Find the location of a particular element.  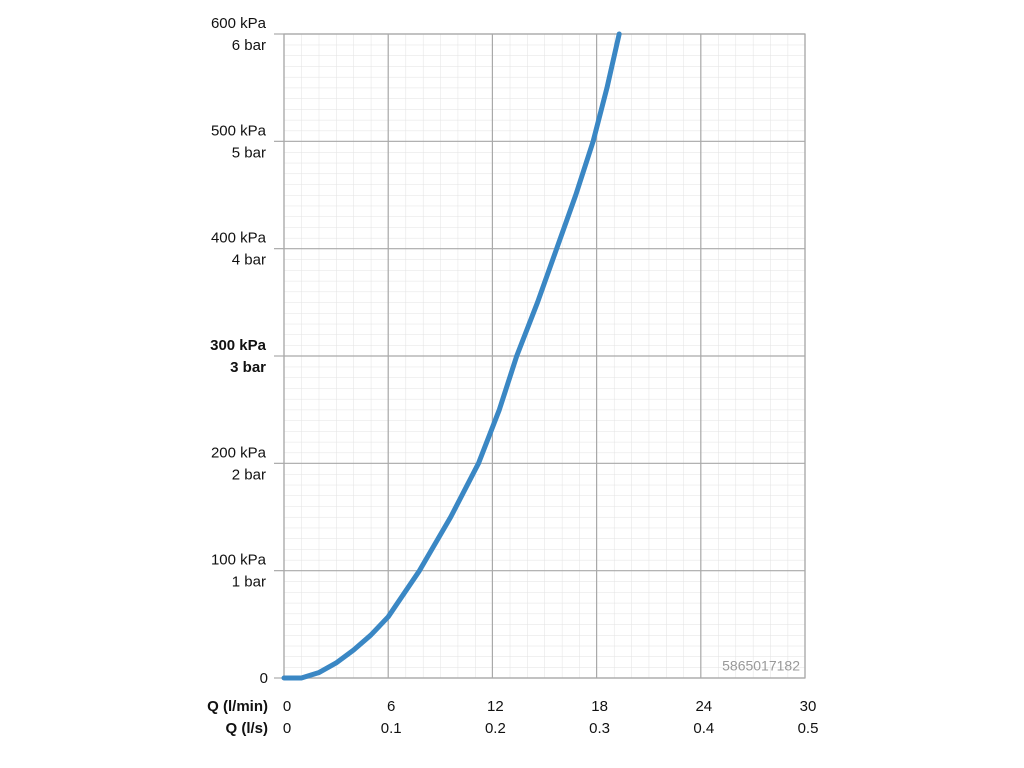

x2-tick-label: 0.4 is located at coordinates (703, 728).